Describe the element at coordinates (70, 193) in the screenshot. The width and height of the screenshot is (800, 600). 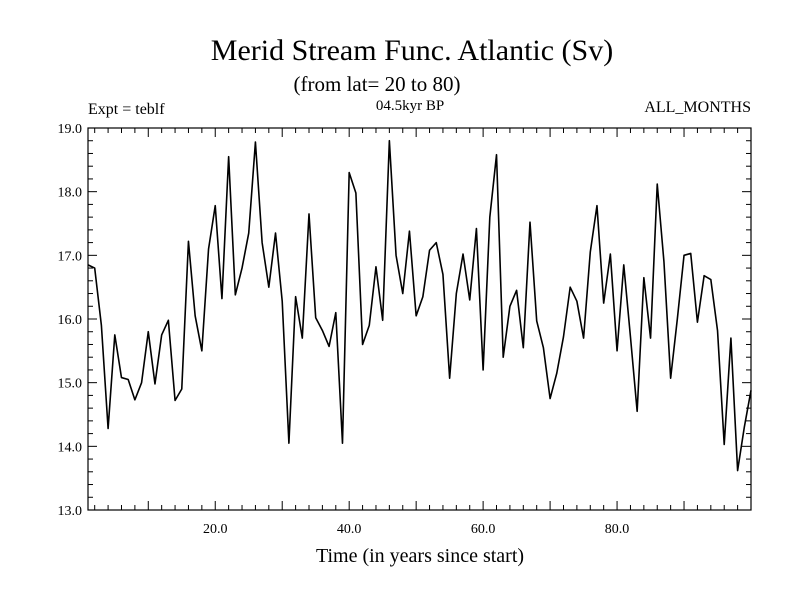
I see `y-tick-label: 18.0` at that location.